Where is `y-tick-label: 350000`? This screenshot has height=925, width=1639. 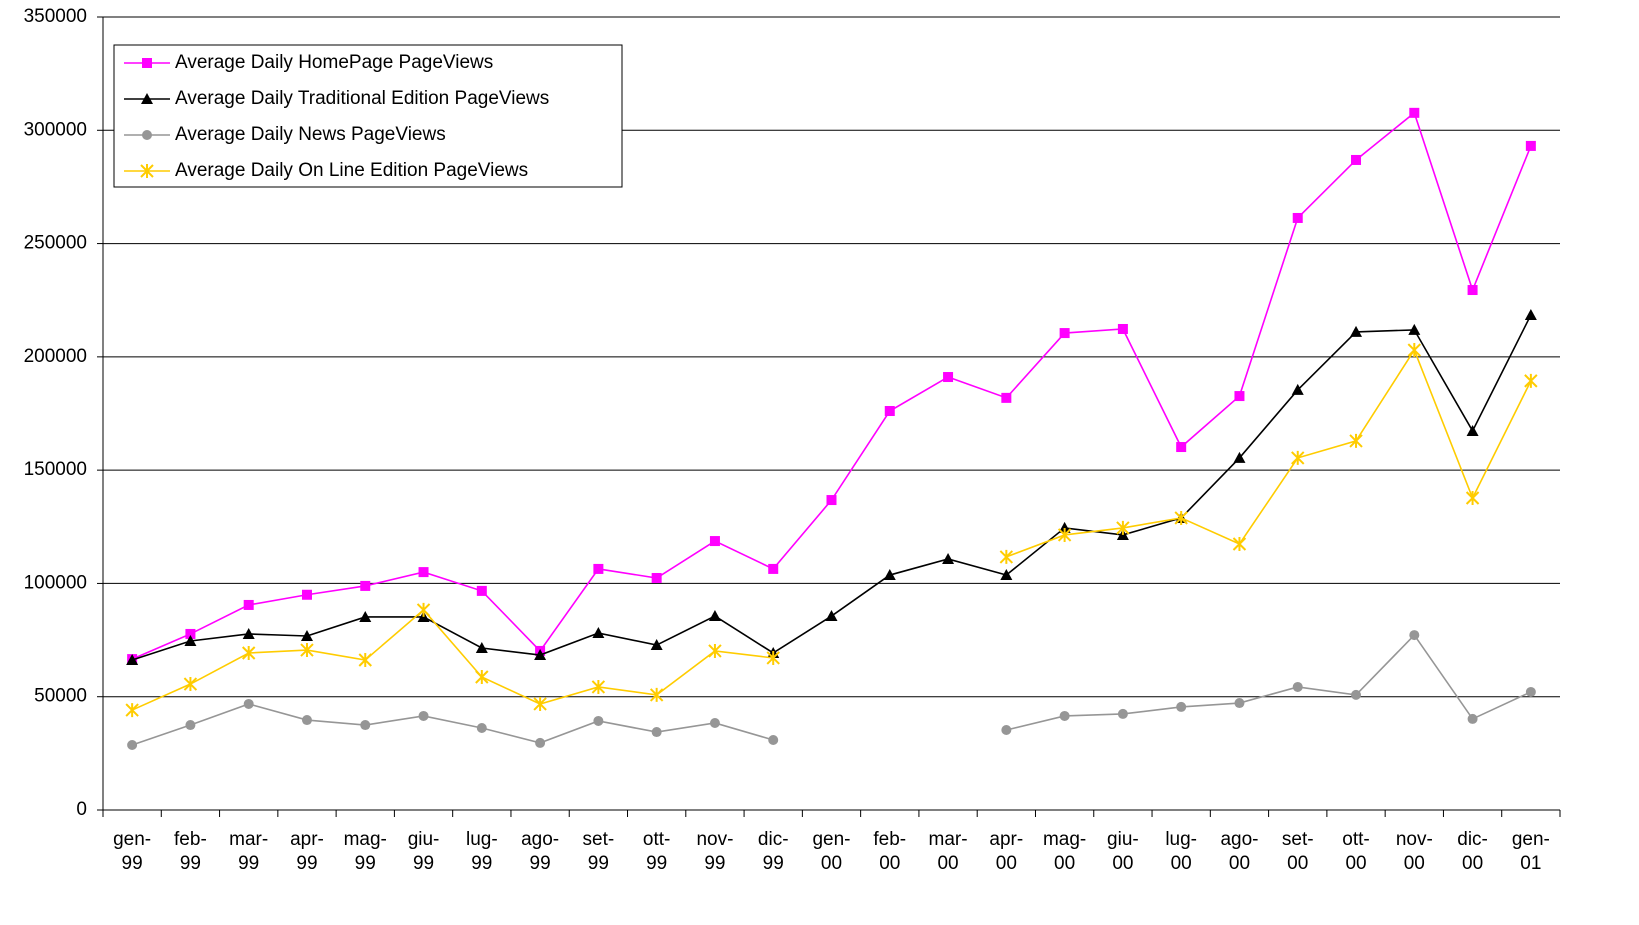 y-tick-label: 350000 is located at coordinates (55, 16).